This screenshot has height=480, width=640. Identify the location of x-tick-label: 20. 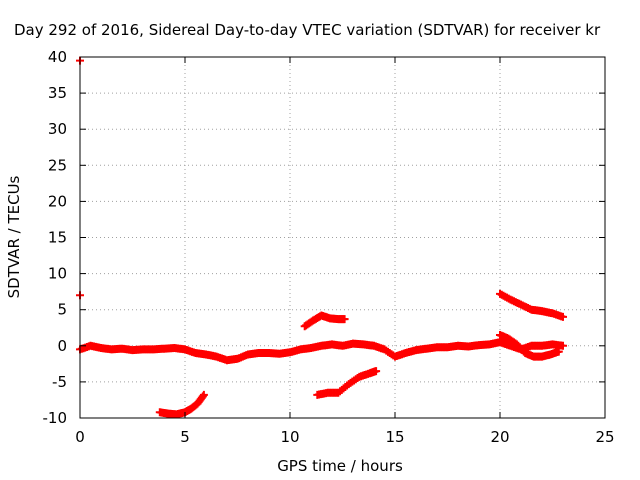
(499, 437).